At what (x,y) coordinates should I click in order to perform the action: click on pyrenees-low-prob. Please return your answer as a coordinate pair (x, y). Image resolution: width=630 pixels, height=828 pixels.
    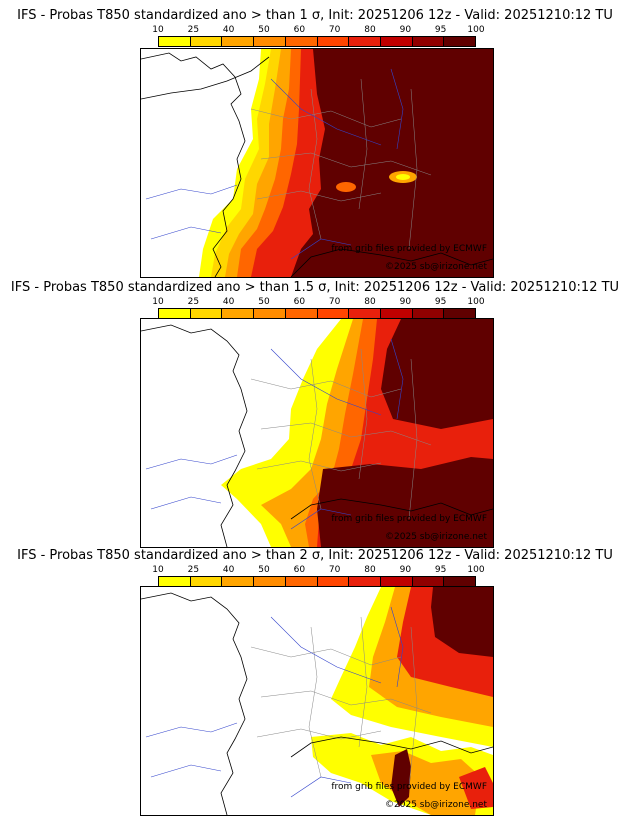
    Looking at the image, I should click on (346, 187).